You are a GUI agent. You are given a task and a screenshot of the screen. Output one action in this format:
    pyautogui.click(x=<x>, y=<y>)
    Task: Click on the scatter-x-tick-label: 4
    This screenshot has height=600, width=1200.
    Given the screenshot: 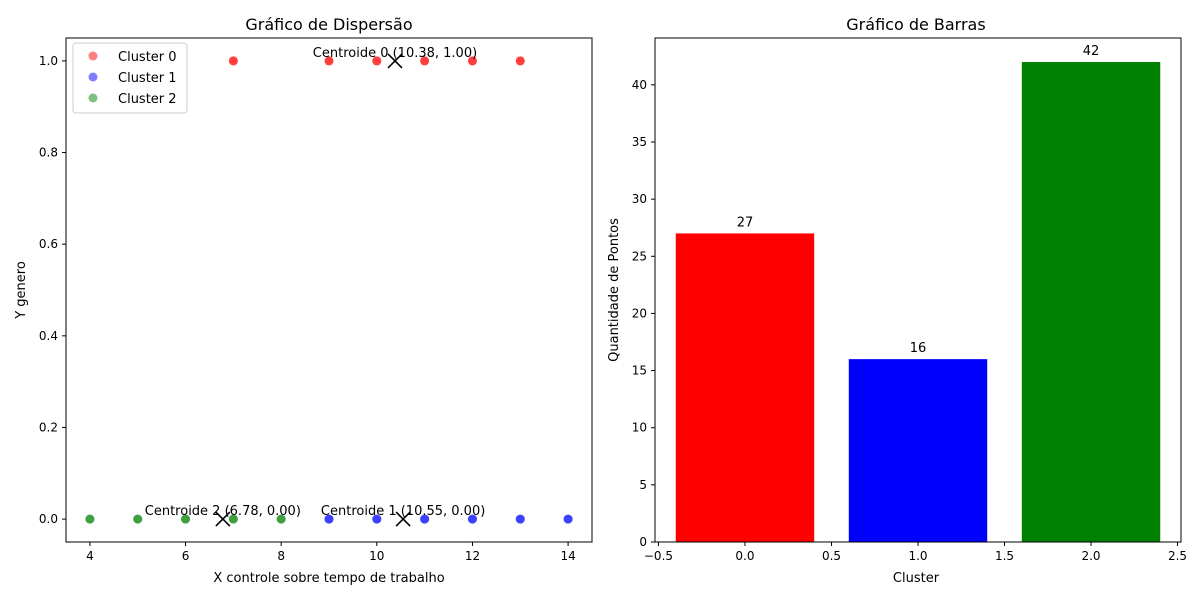 What is the action you would take?
    pyautogui.click(x=90, y=556)
    